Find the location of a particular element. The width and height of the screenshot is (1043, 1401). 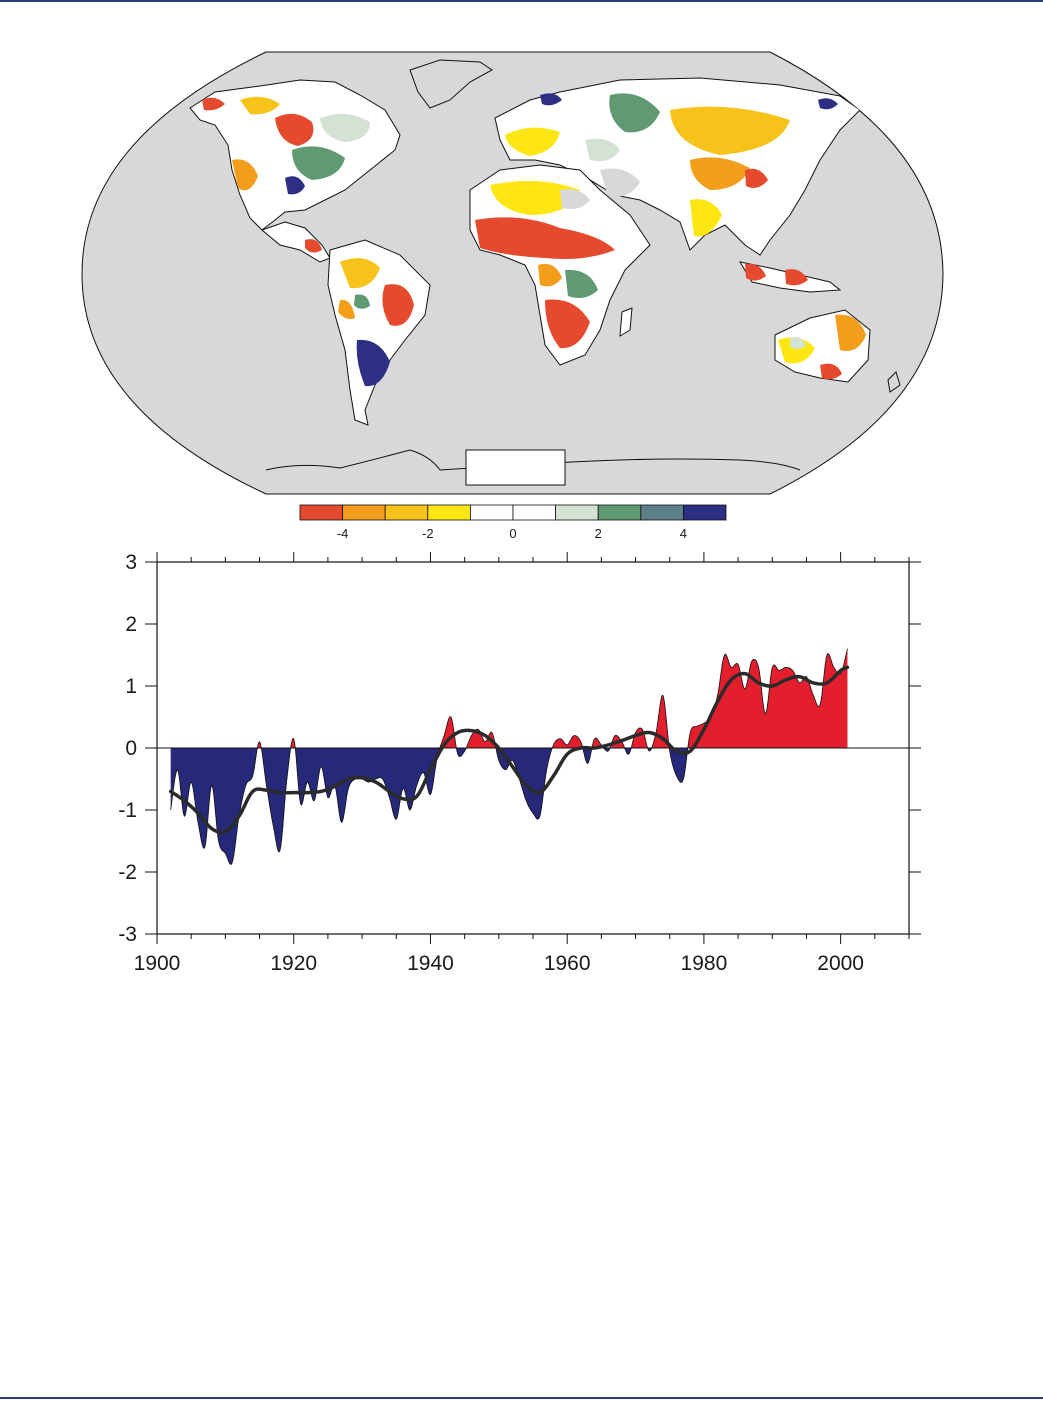

y-tick-label: -2 is located at coordinates (127, 872).